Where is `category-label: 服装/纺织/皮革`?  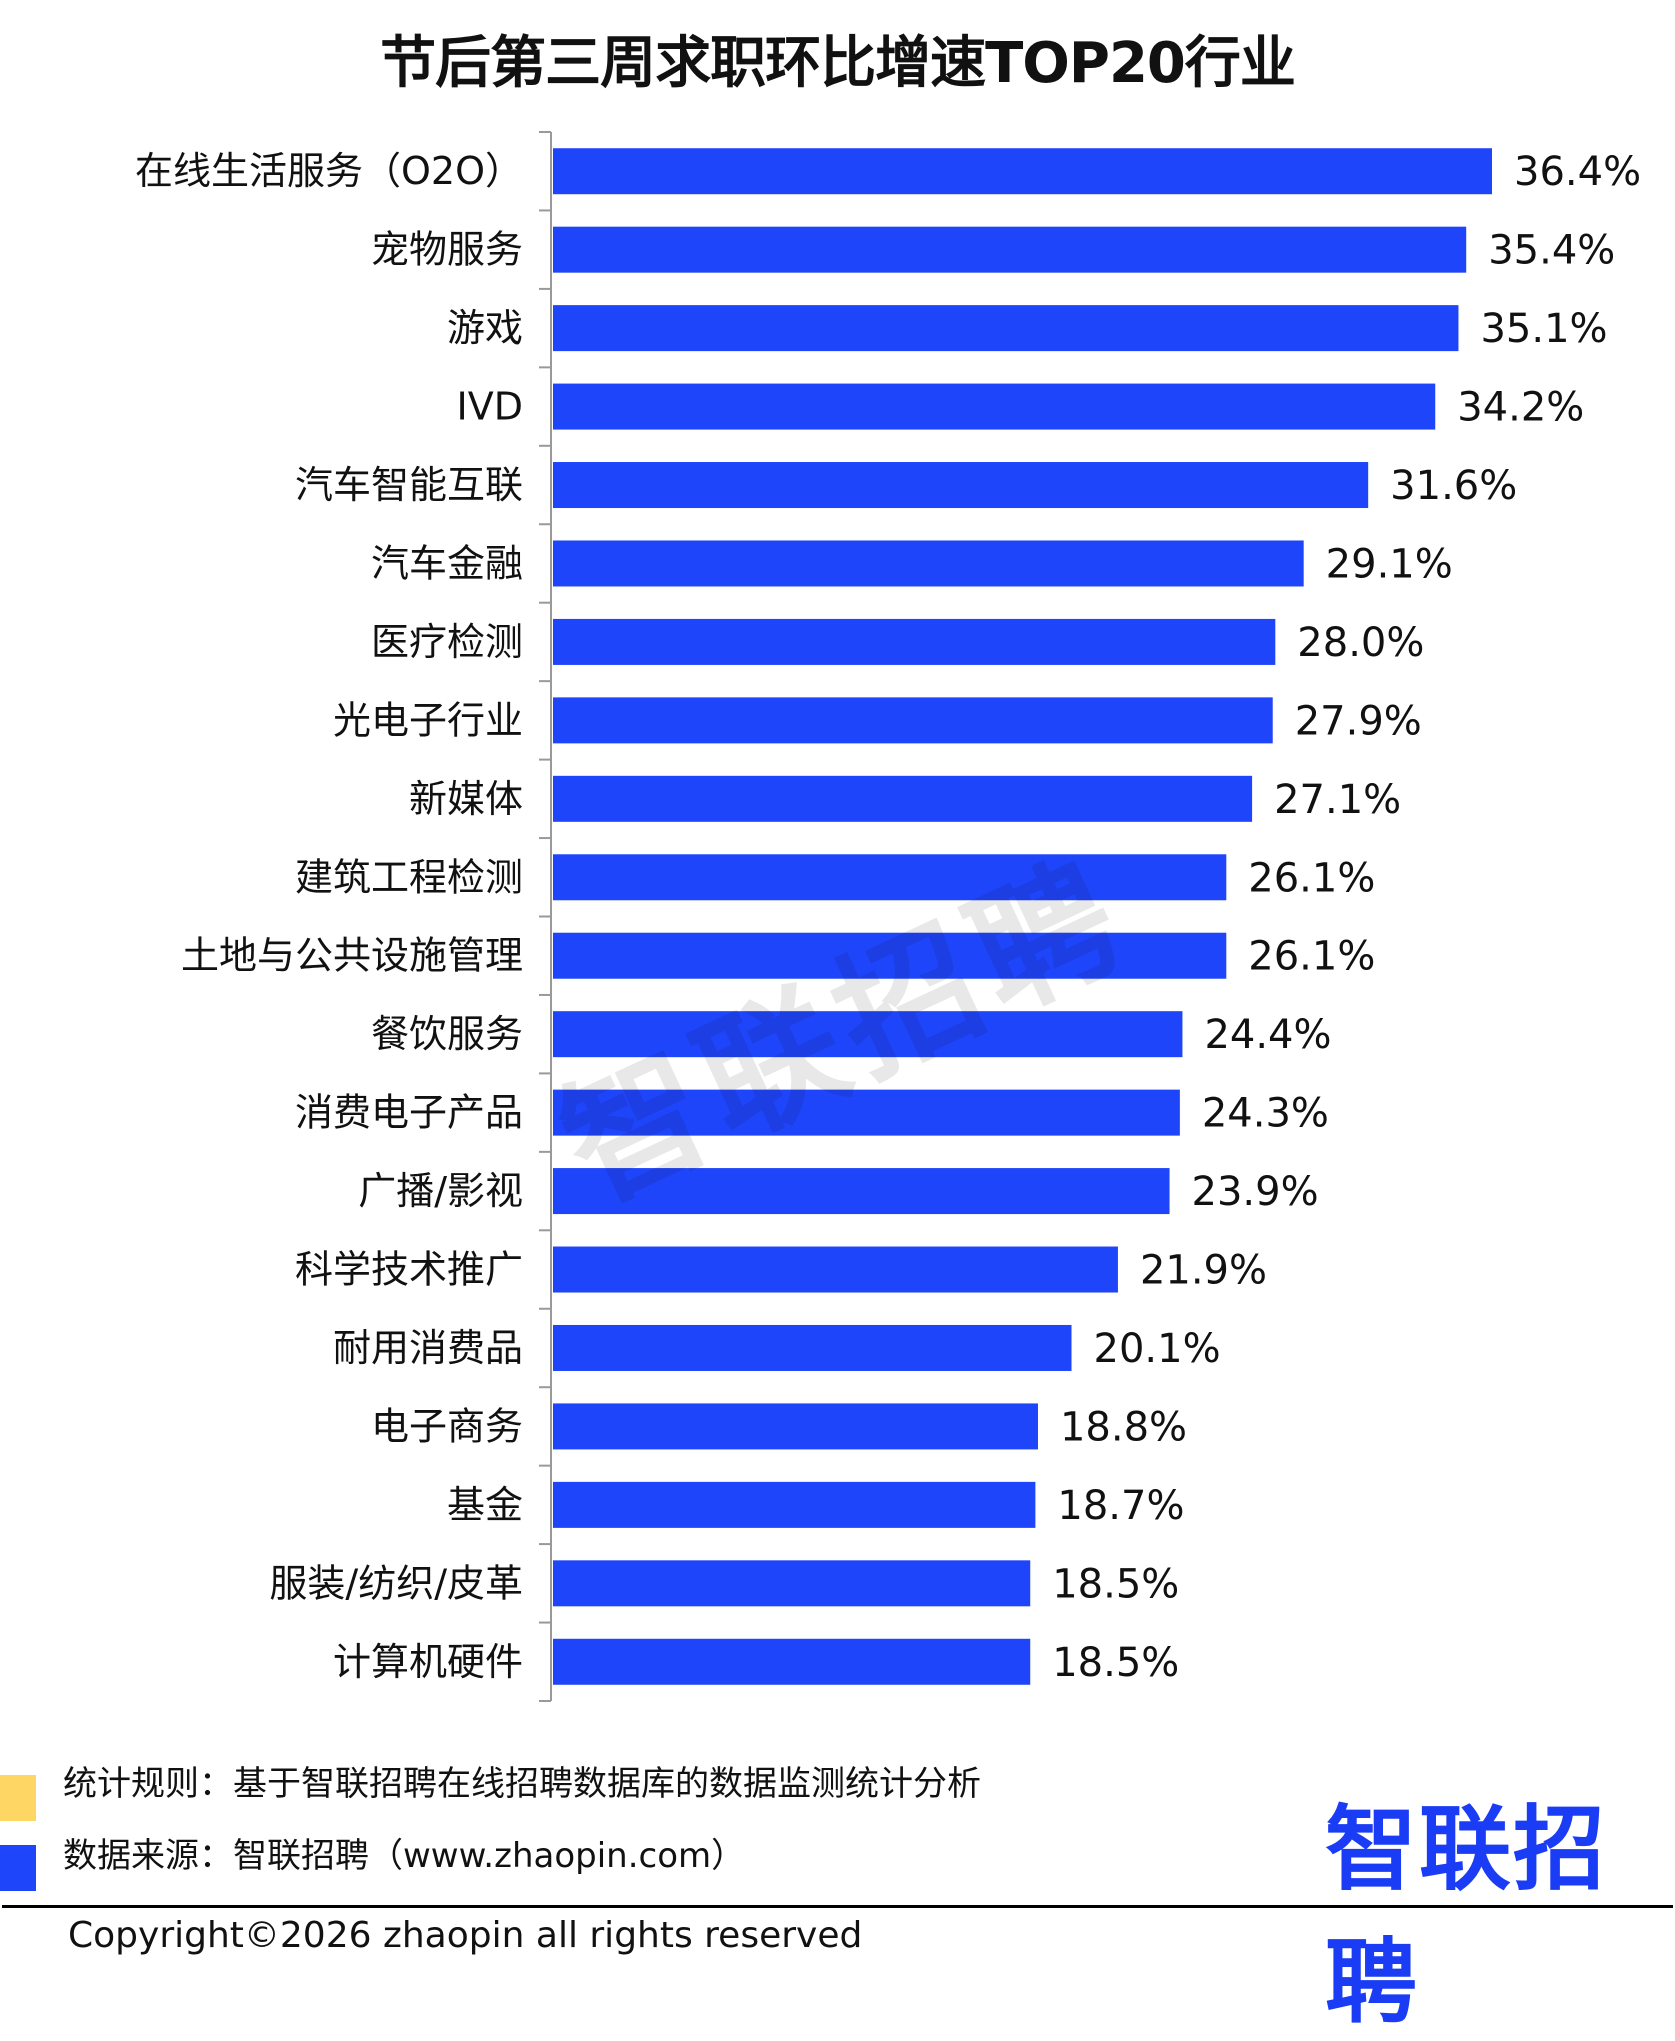
category-label: 服装/纺织/皮革 is located at coordinates (396, 1583).